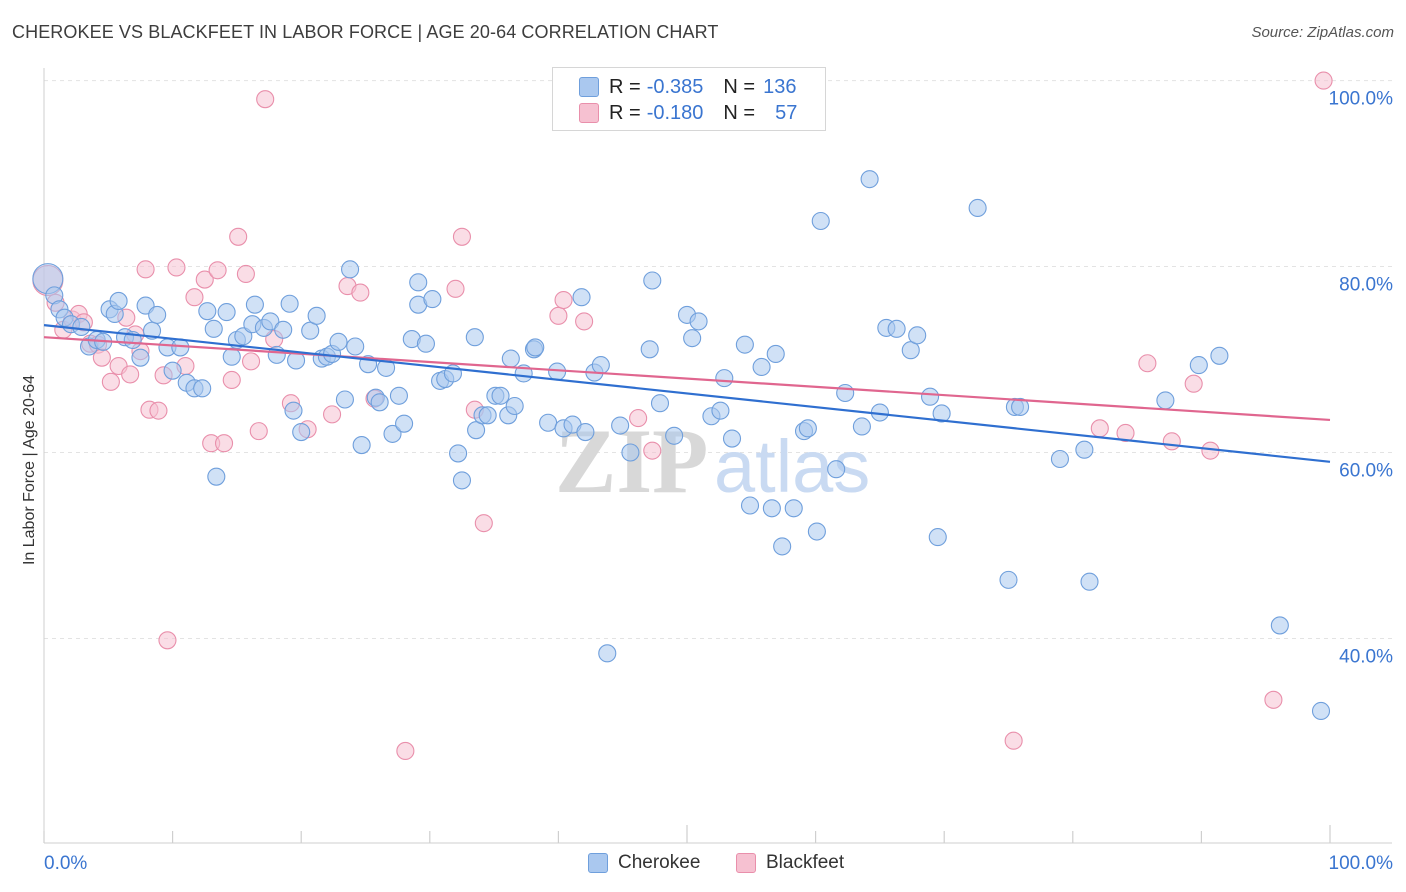  Describe the element at coordinates (659, 862) in the screenshot. I see `legend-label-cherokee: Cherokee` at that location.